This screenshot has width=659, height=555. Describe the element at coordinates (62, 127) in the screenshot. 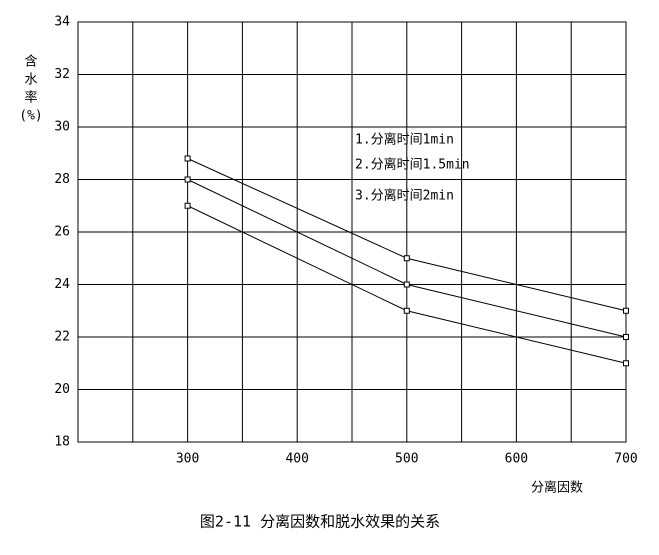

I see `y-tick-label: 30` at that location.